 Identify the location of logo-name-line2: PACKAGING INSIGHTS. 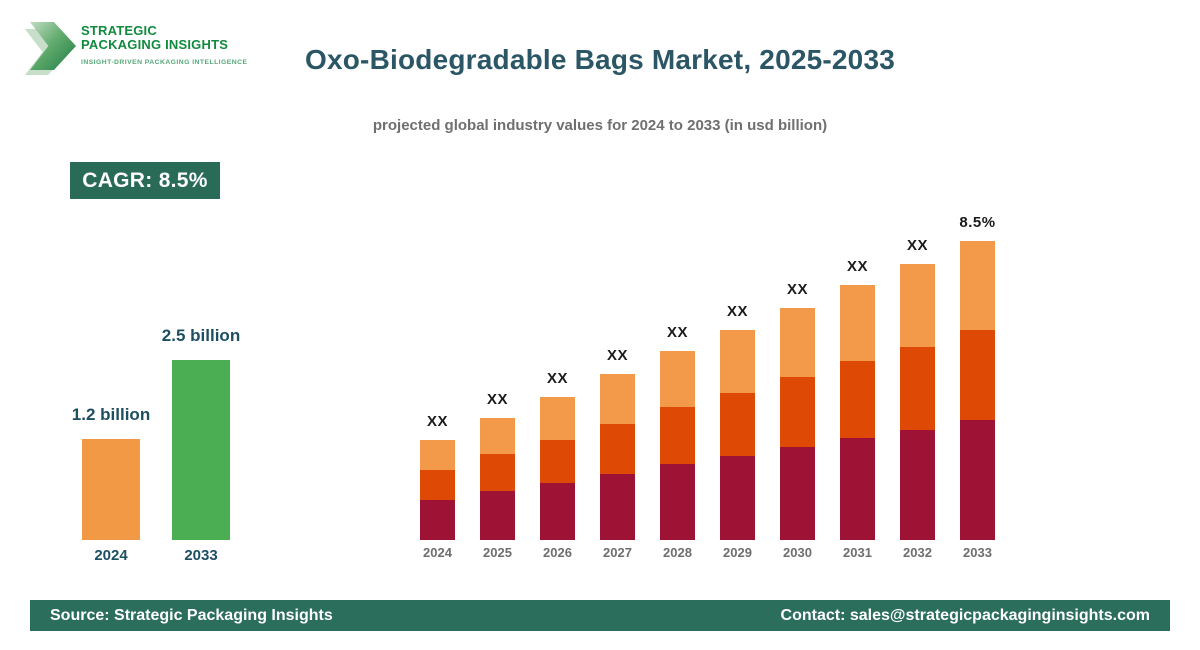
(155, 44).